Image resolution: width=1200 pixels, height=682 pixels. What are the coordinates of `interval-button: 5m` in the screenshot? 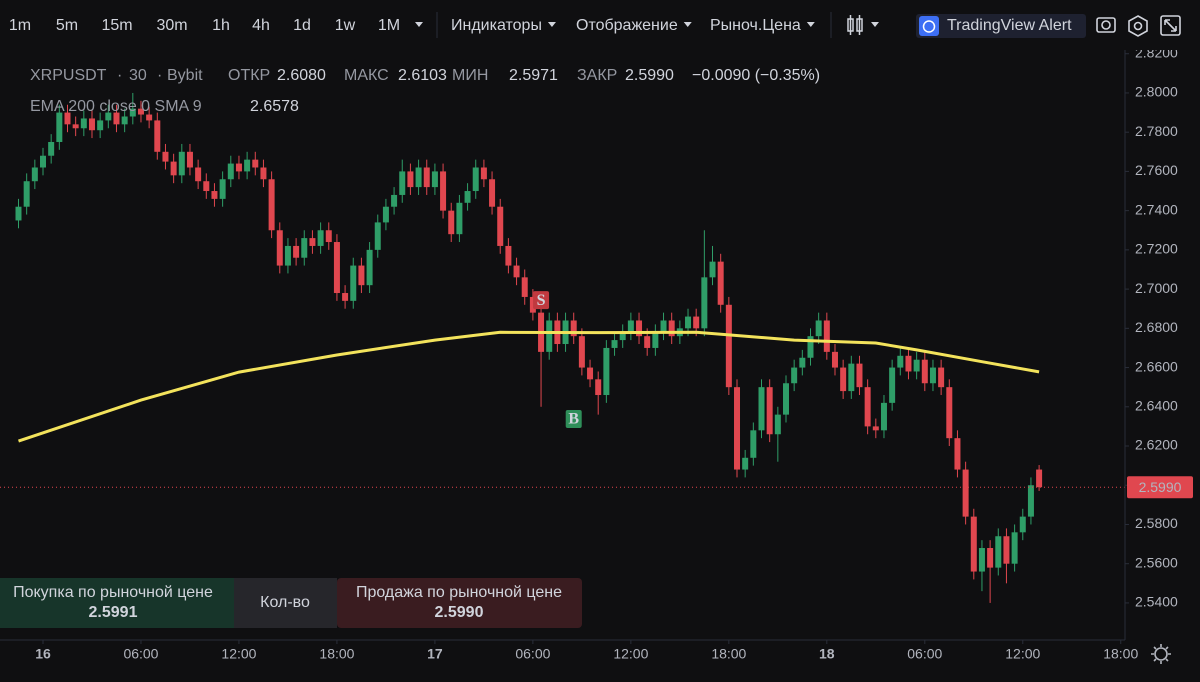 It's located at (67, 25).